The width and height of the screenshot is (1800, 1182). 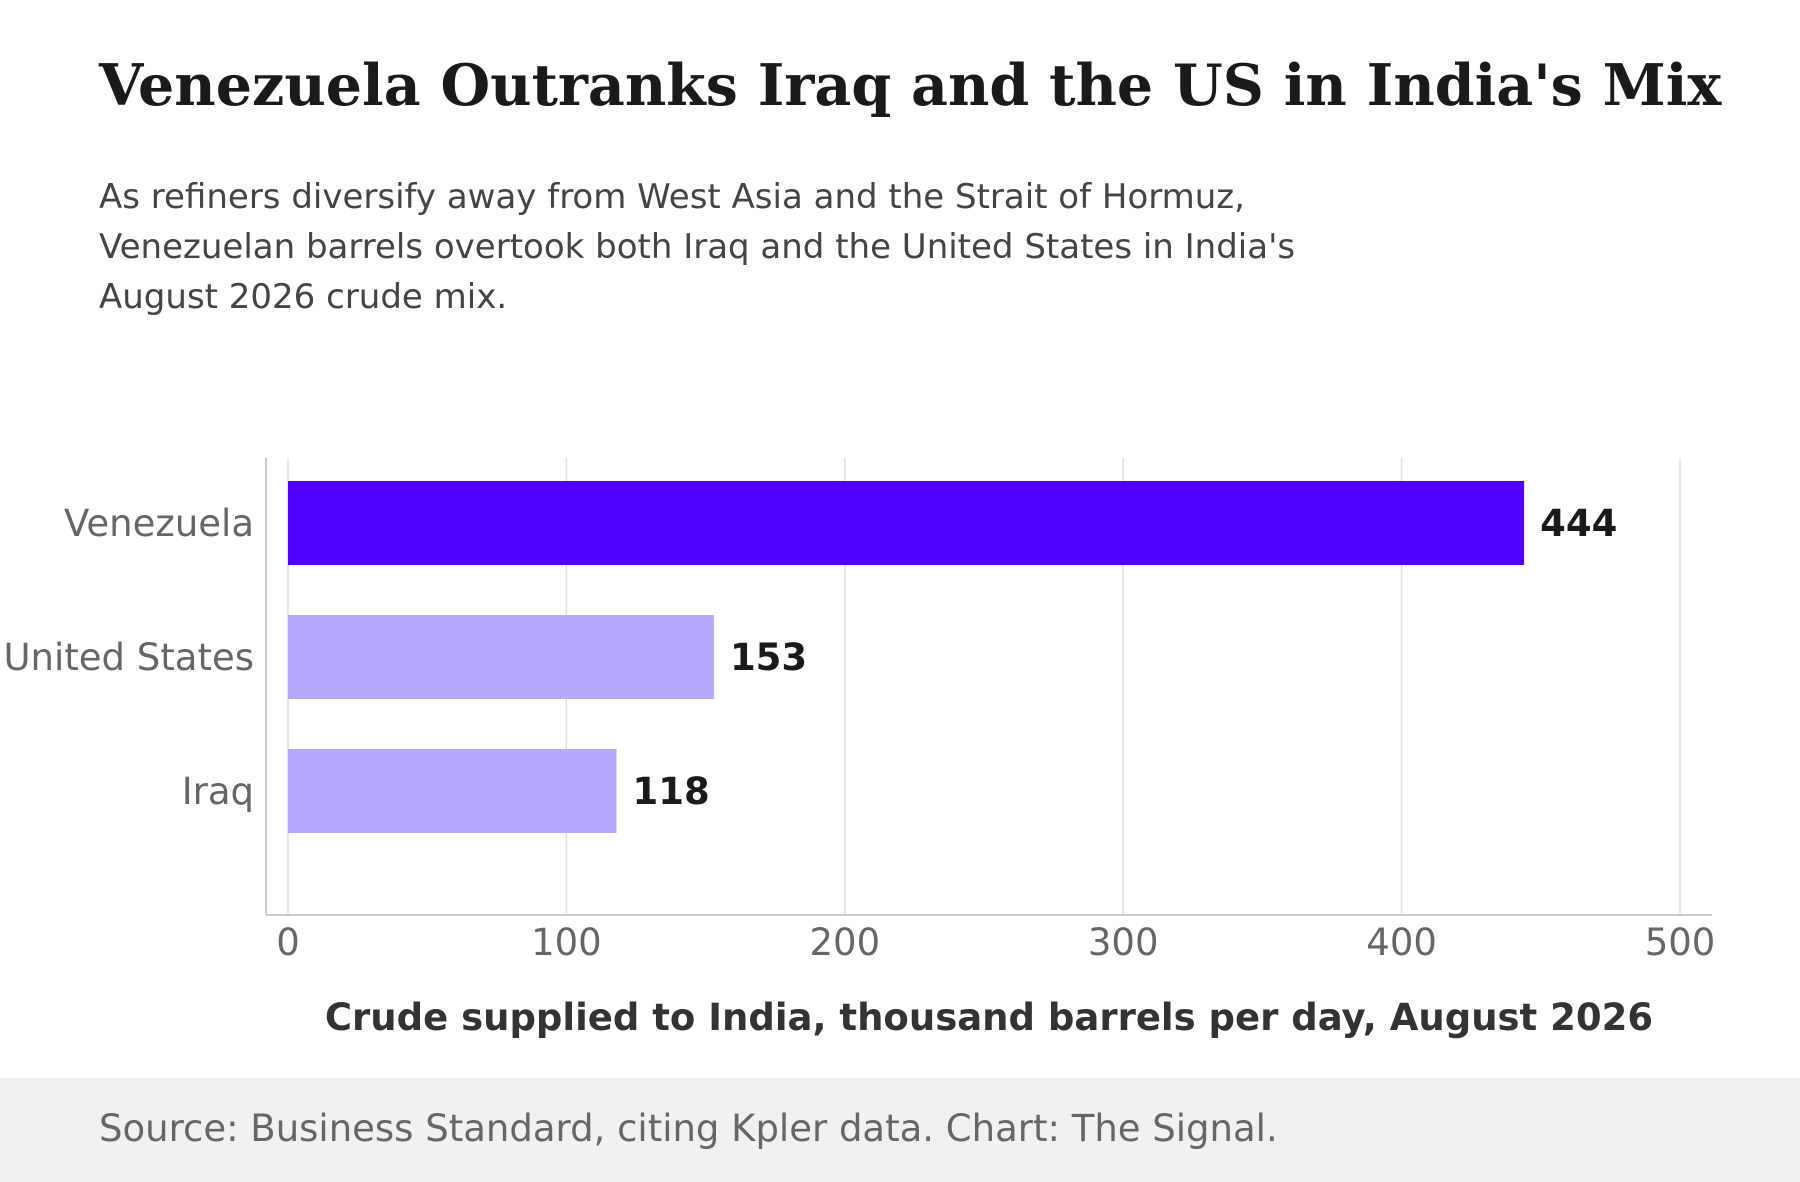 What do you see at coordinates (768, 657) in the screenshot?
I see `value-label: 153` at bounding box center [768, 657].